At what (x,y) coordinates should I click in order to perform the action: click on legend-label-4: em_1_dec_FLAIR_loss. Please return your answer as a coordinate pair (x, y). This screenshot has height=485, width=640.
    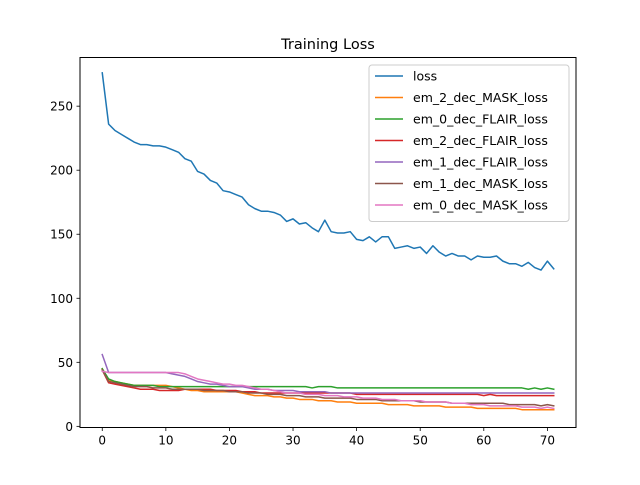
    Looking at the image, I should click on (480, 162).